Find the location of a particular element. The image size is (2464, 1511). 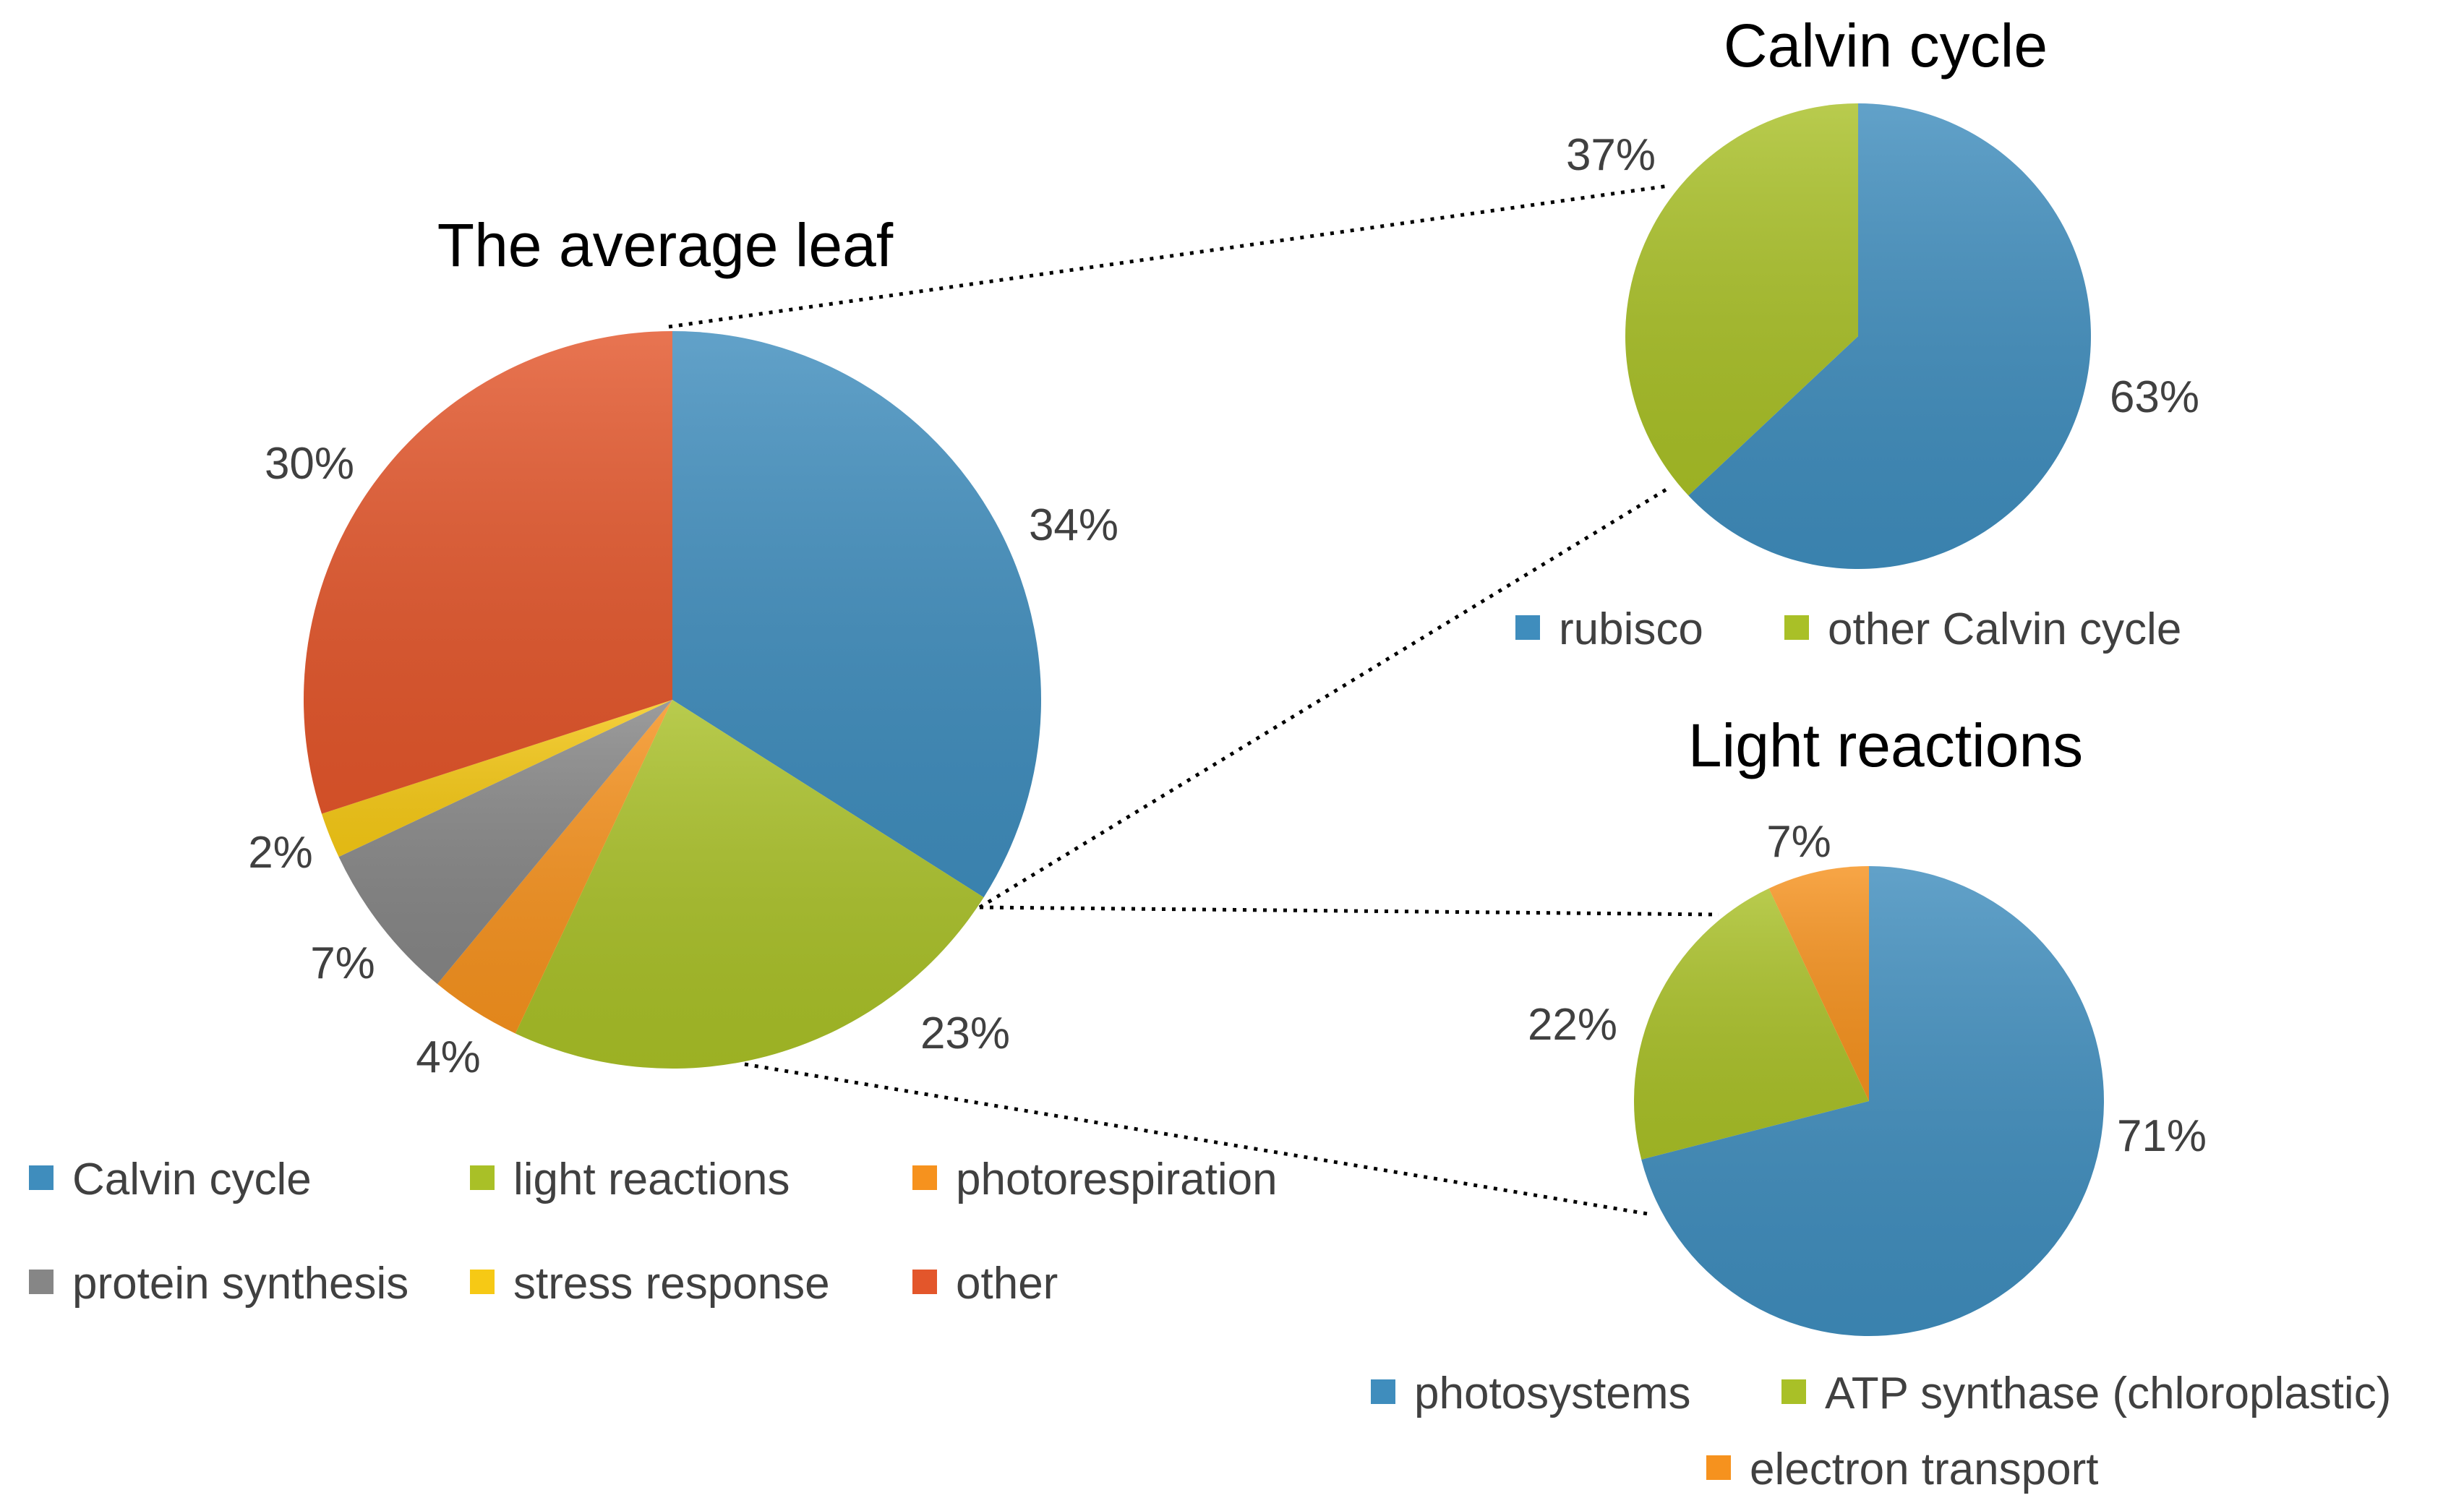

legend-label-other: other is located at coordinates (1007, 1284).